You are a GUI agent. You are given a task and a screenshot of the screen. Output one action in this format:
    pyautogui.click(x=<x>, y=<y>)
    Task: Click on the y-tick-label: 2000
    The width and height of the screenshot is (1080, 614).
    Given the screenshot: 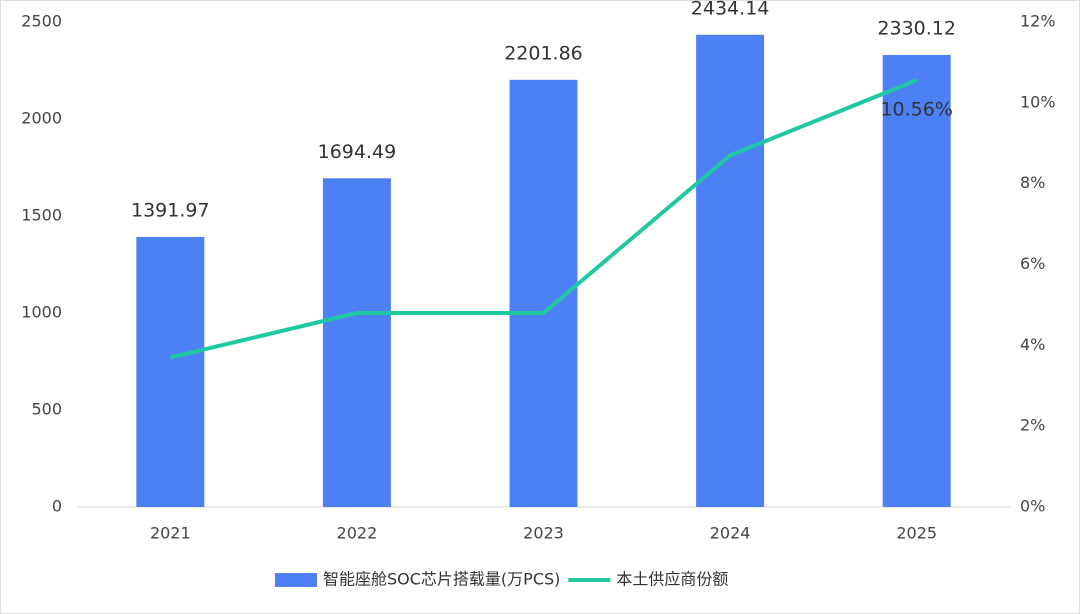 What is the action you would take?
    pyautogui.click(x=41, y=118)
    